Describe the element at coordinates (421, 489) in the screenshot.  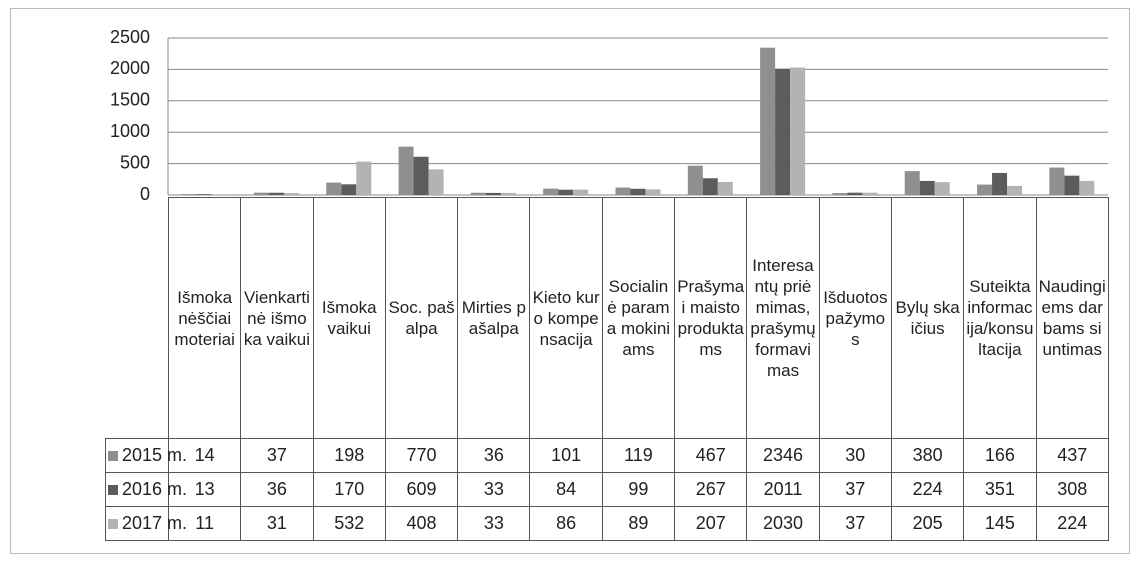
I see `value-cell: 609` at that location.